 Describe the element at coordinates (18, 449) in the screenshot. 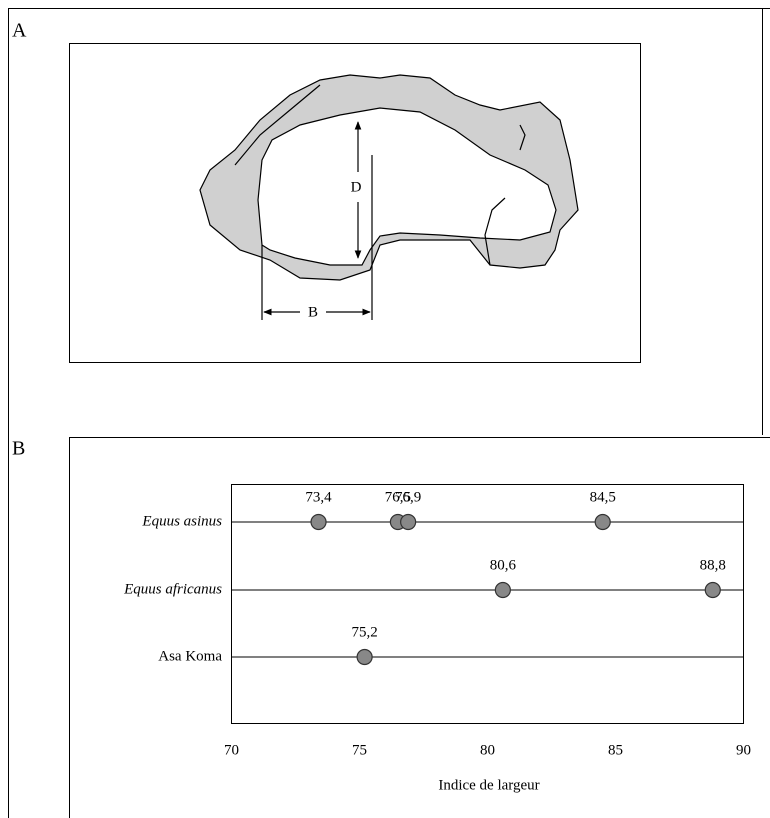

I see `panel-label: B` at that location.